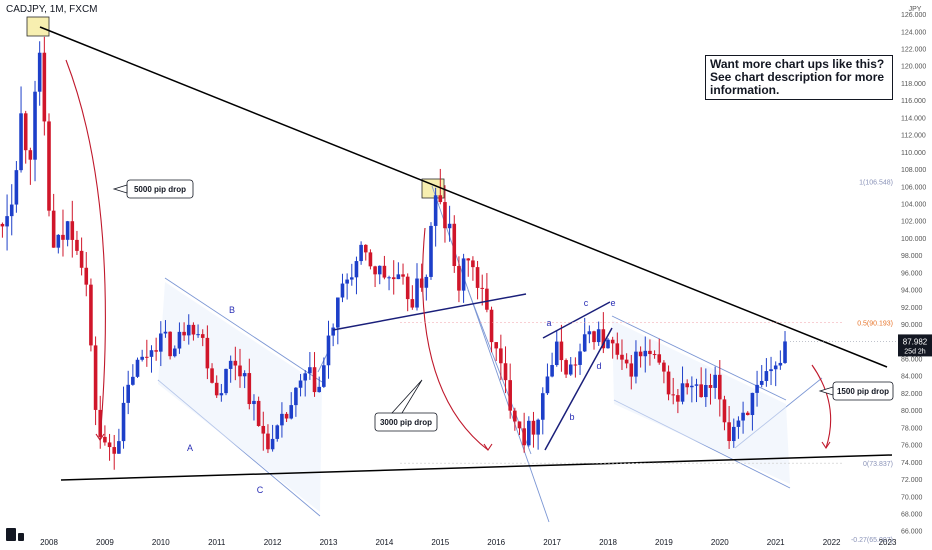 Image resolution: width=932 pixels, height=550 pixels. I want to click on y-unit-label: JPY, so click(915, 9).